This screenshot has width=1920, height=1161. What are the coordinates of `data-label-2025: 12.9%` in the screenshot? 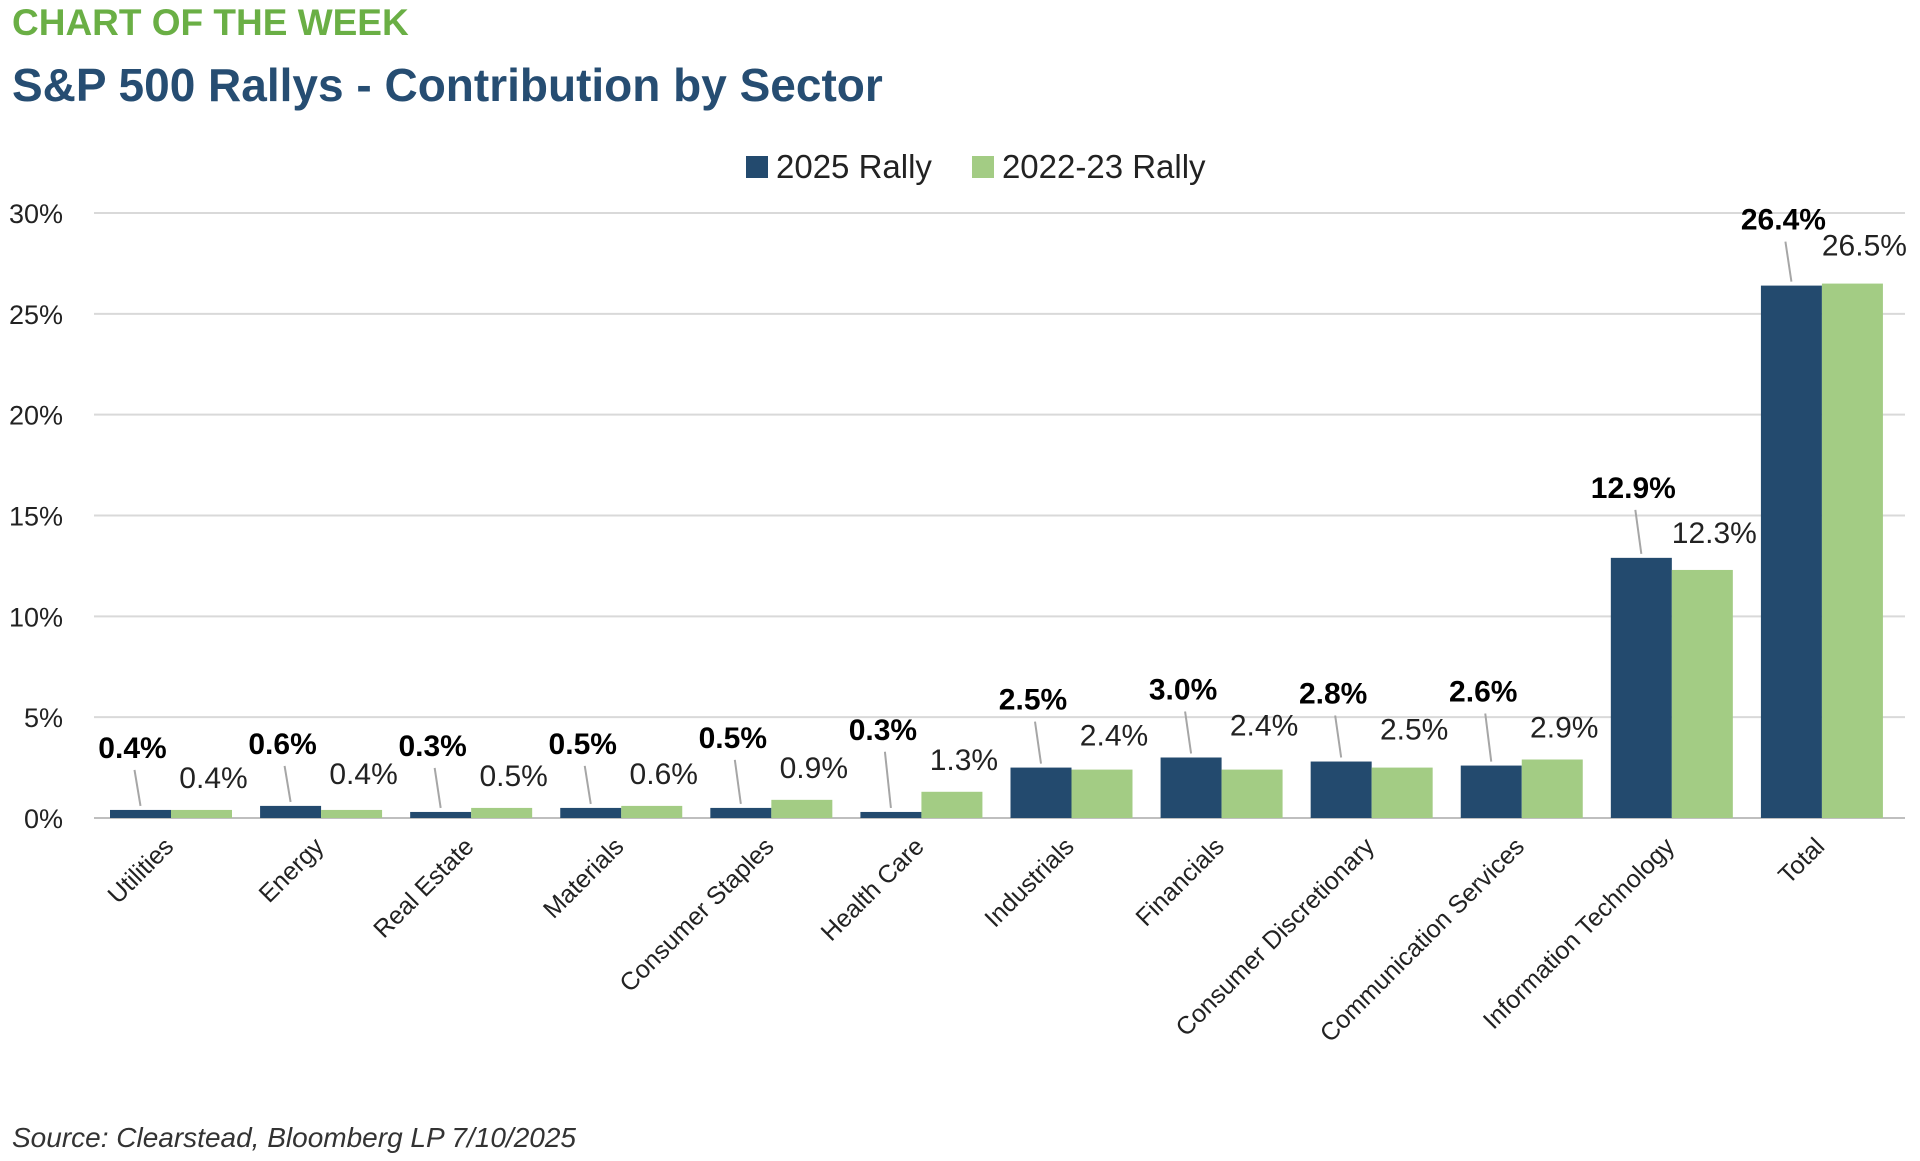 It's located at (1633, 488).